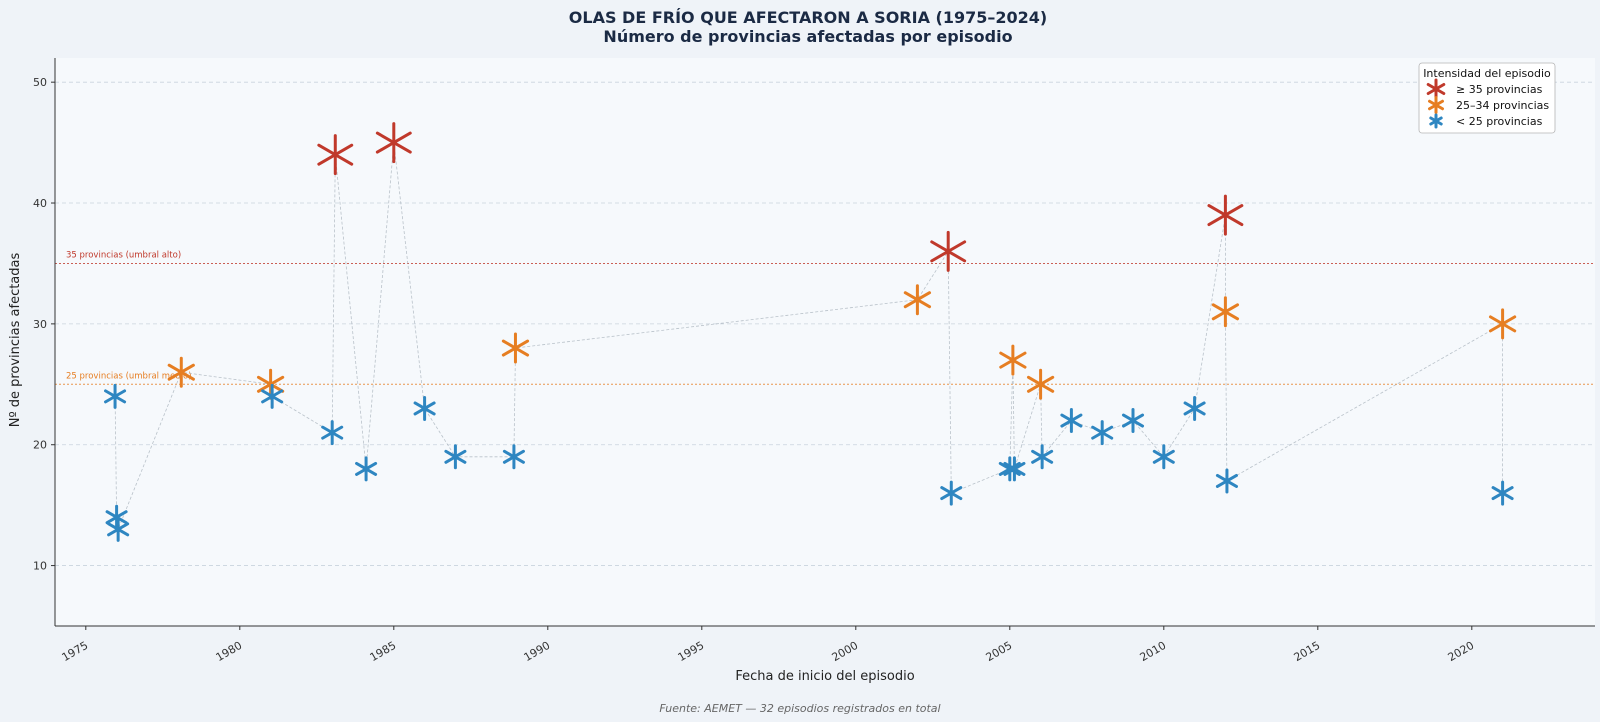 This screenshot has height=722, width=1600. Describe the element at coordinates (129, 376) in the screenshot. I see `reference-line-label: 25 provincias (umbral medio)` at that location.